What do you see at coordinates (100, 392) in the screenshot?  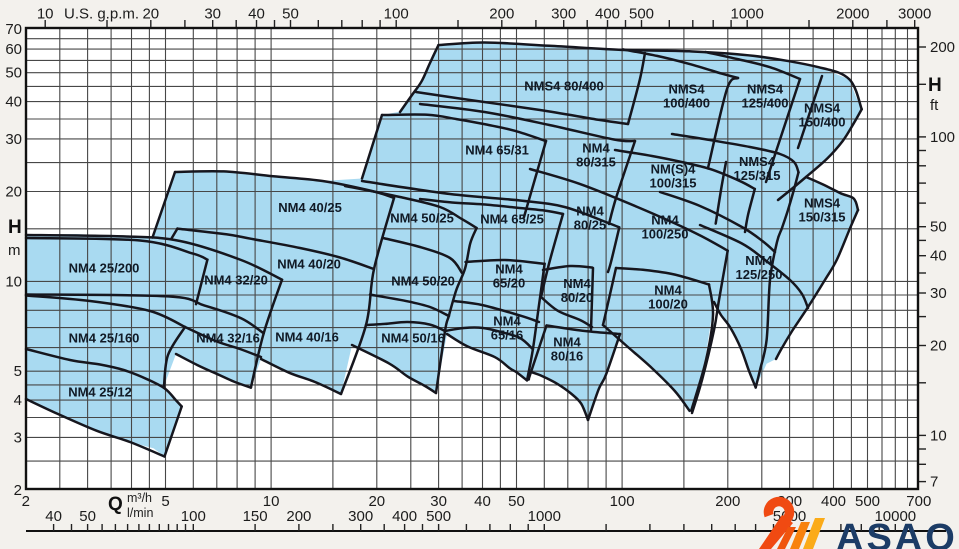 I see `svg-text: NM4 25/12` at bounding box center [100, 392].